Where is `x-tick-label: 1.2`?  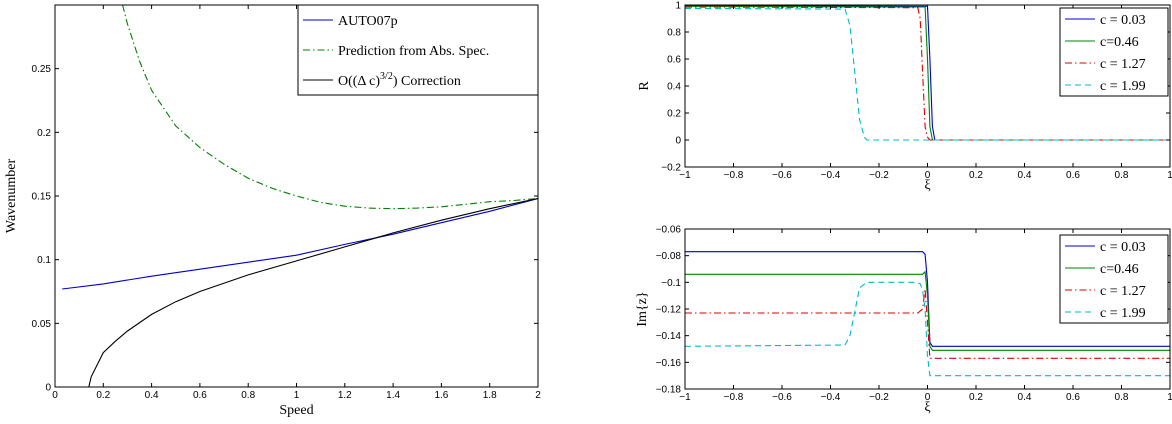
x-tick-label: 1.2 is located at coordinates (345, 395).